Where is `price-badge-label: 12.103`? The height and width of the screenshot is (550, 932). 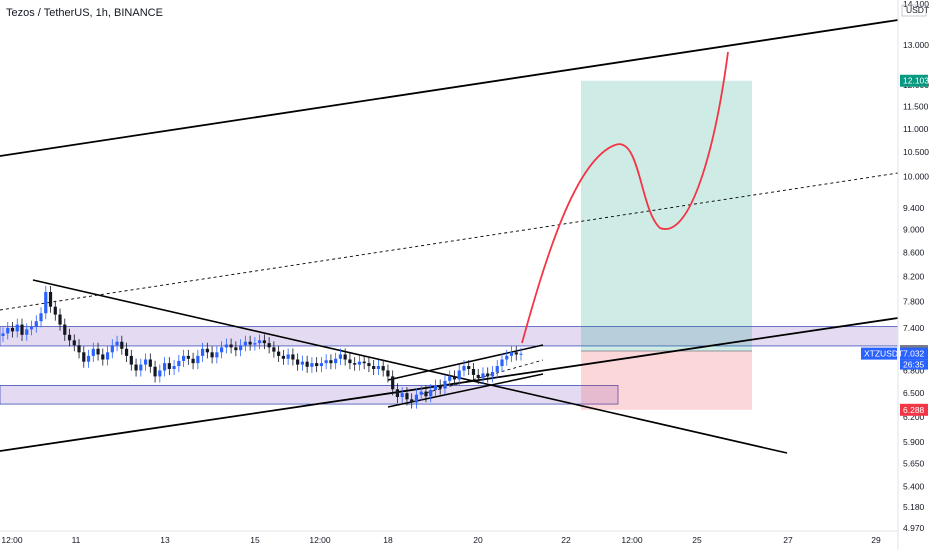 price-badge-label: 12.103 is located at coordinates (916, 81).